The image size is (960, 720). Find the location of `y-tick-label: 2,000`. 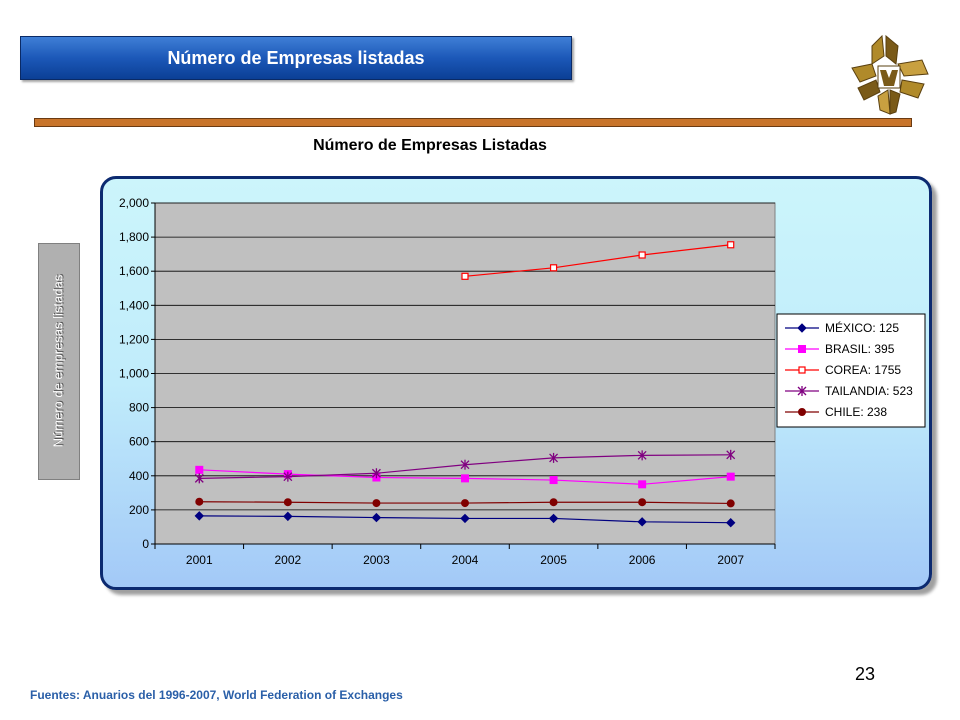

y-tick-label: 2,000 is located at coordinates (134, 203).